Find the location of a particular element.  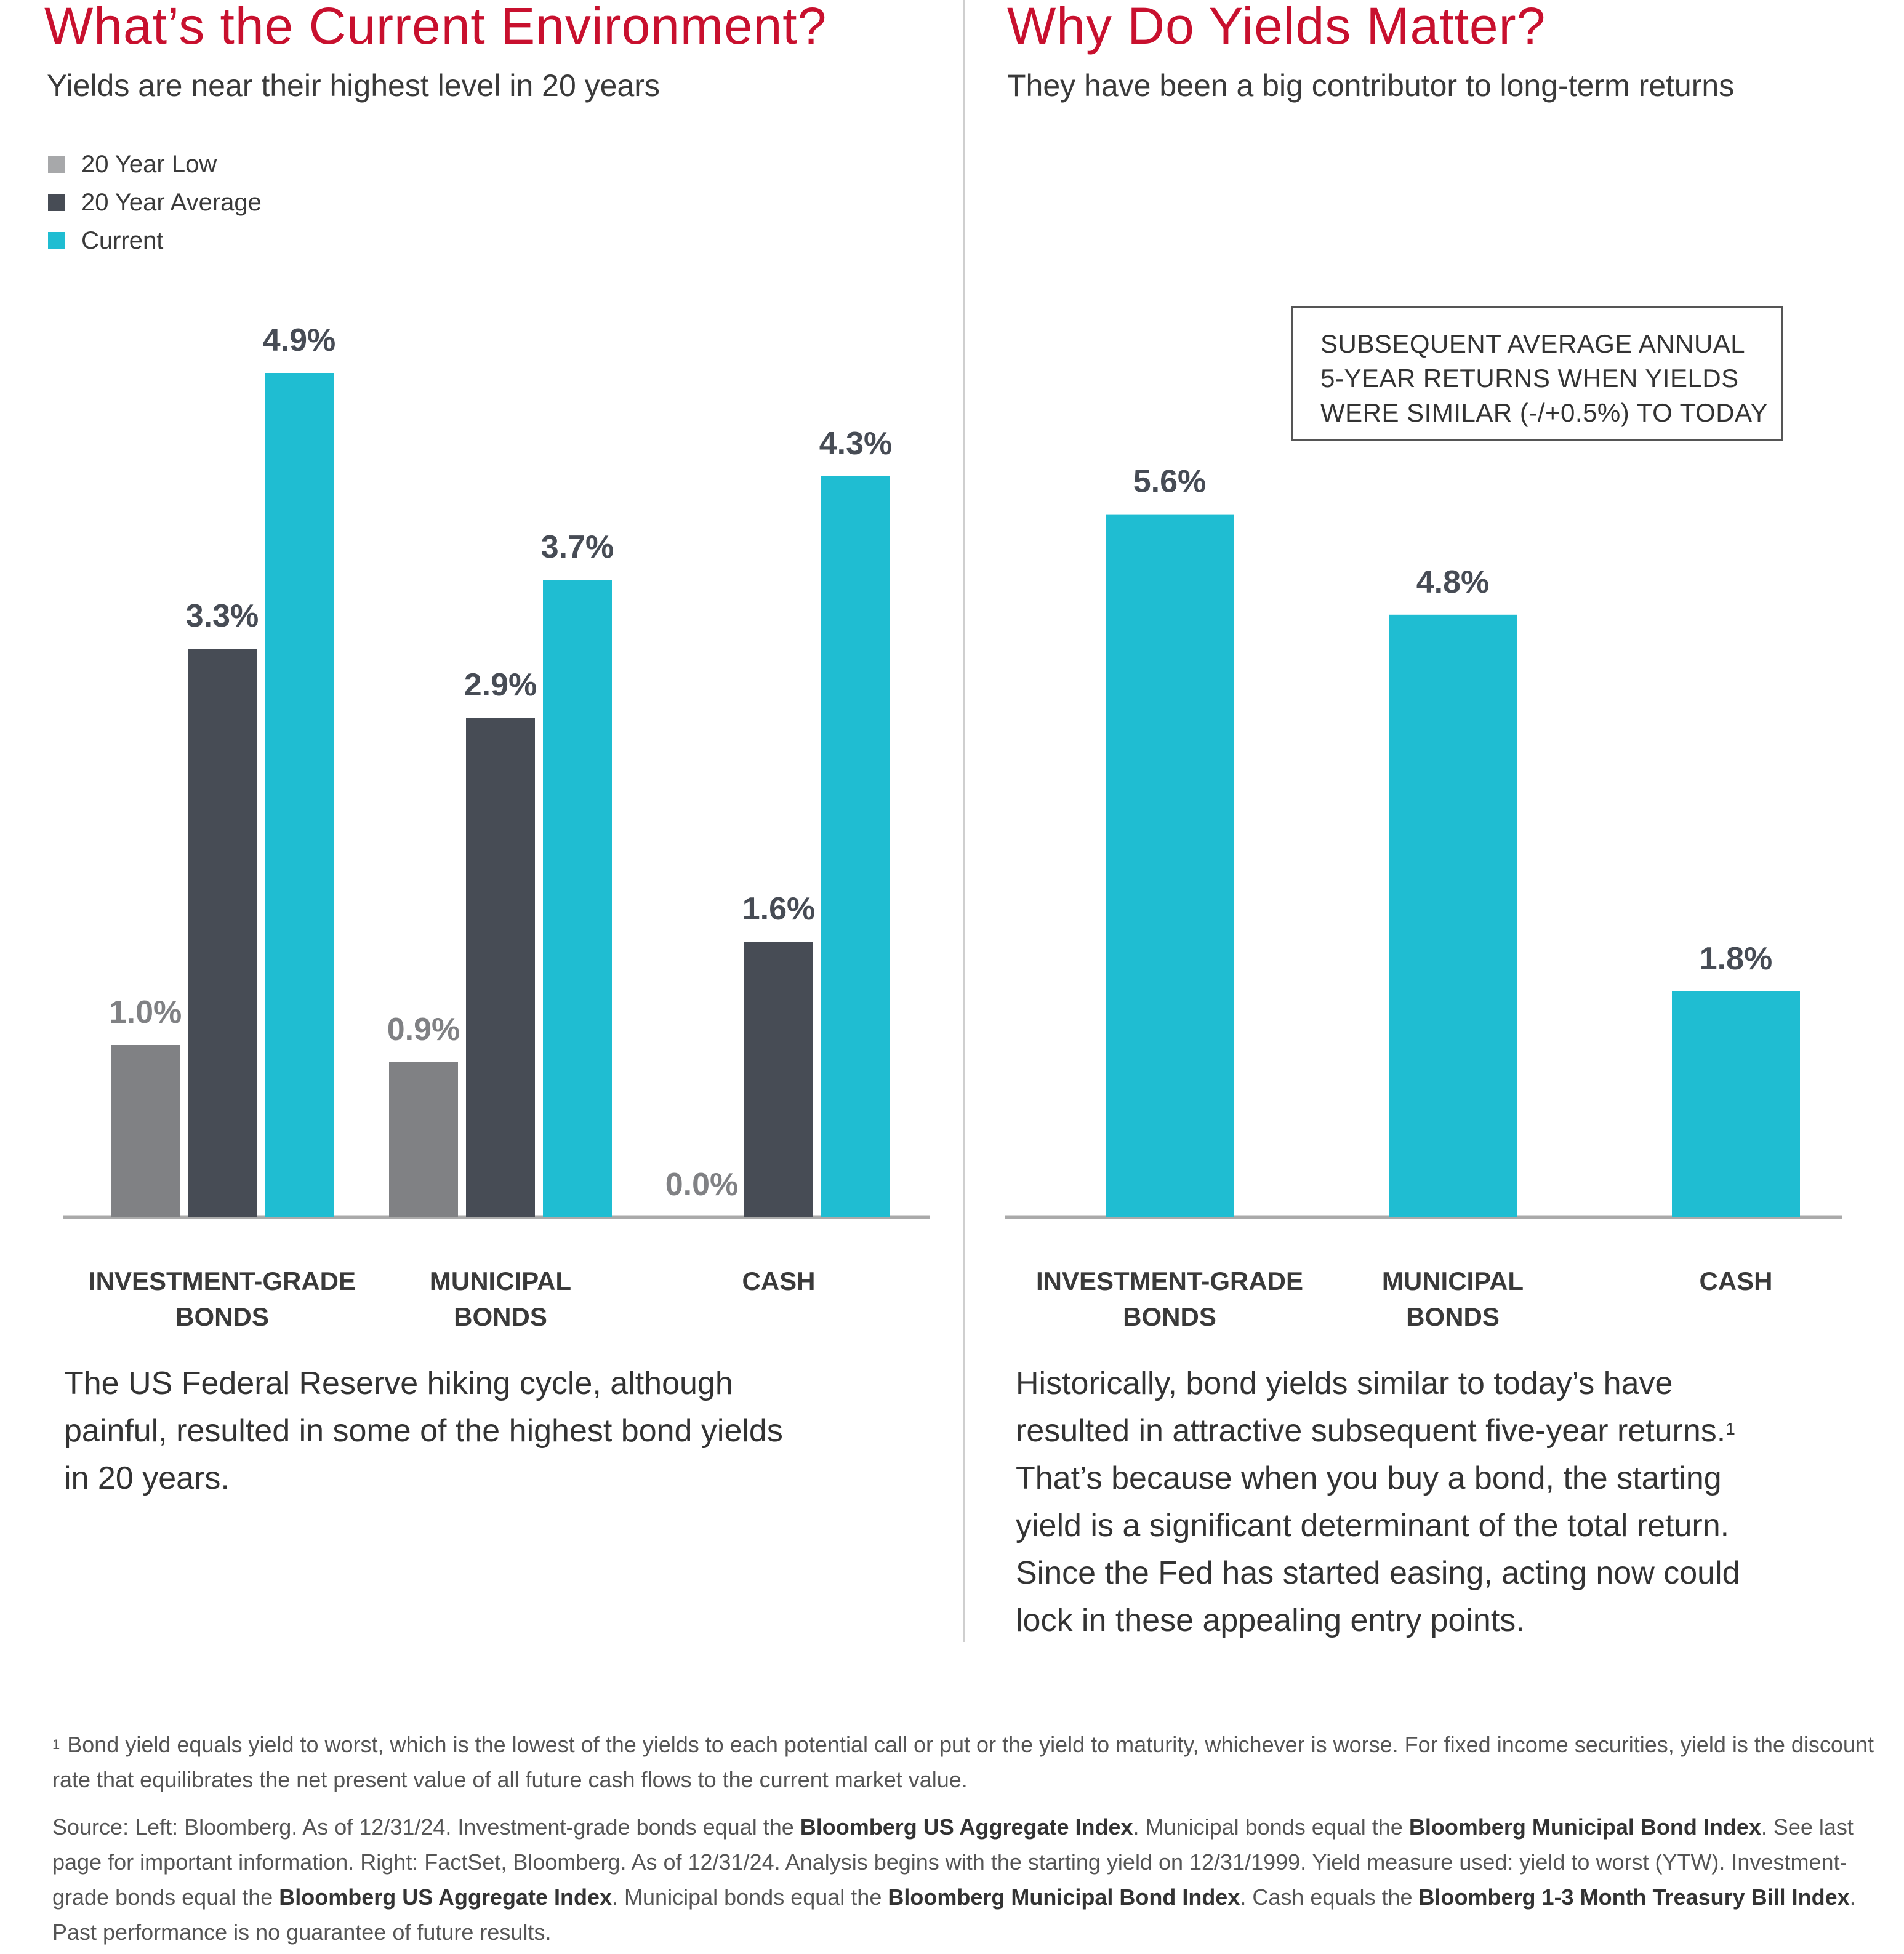

left-title: What’s the Current Environment? is located at coordinates (435, 27).